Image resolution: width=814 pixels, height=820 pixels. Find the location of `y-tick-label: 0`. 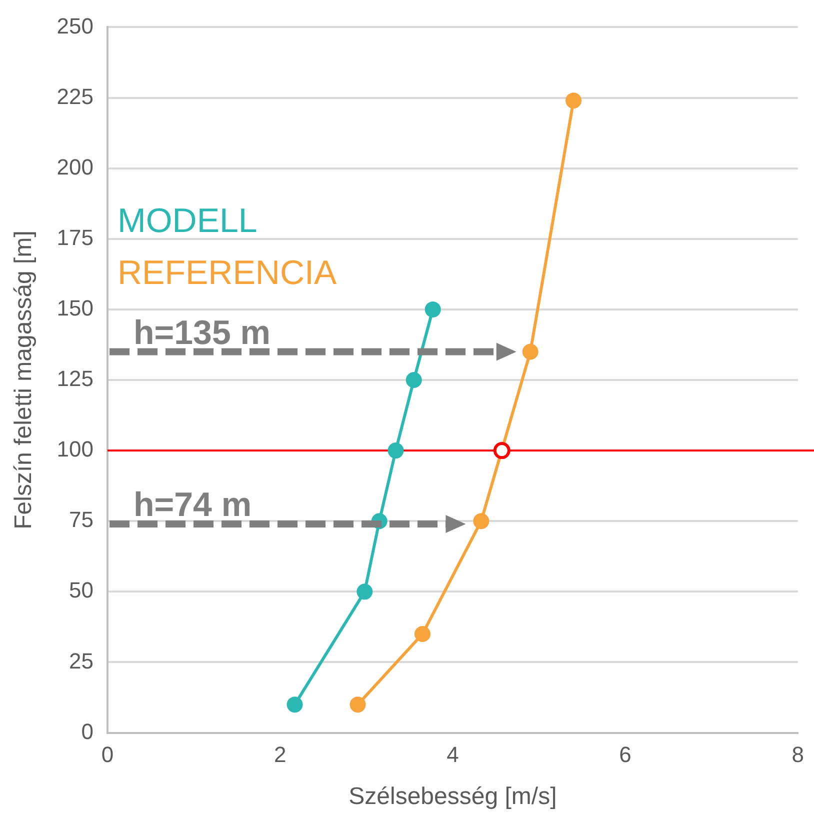

y-tick-label: 0 is located at coordinates (87, 731).